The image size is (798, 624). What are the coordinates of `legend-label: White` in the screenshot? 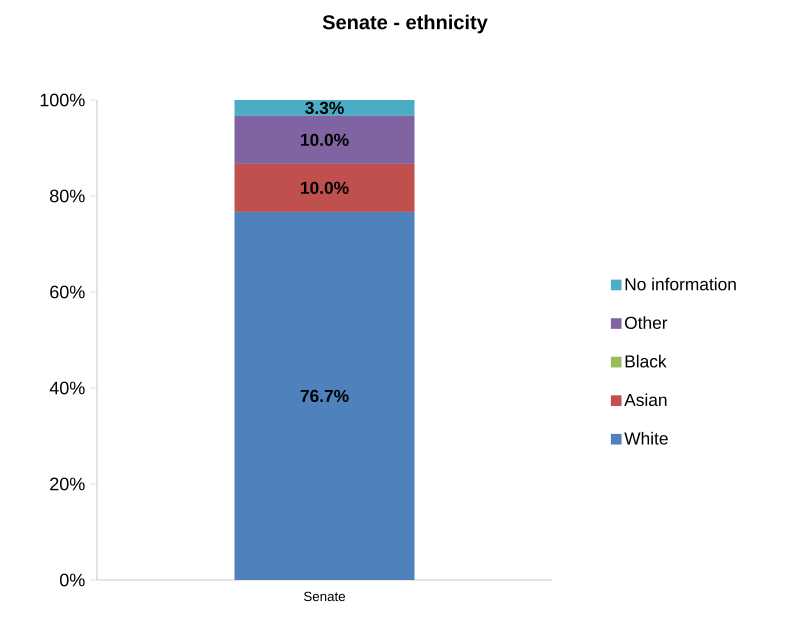 It's located at (646, 438).